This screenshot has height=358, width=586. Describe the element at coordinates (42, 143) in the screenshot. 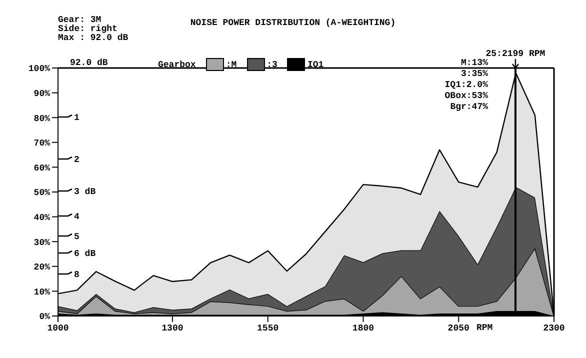

I see `y-tick-label: 70%` at that location.